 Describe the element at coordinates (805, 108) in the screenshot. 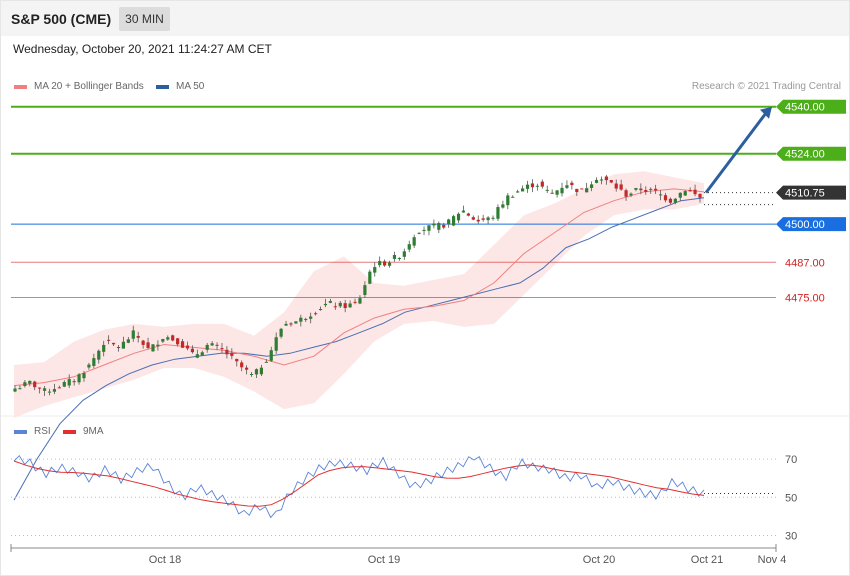

I see `level-badge-label-0: 4540.00` at that location.